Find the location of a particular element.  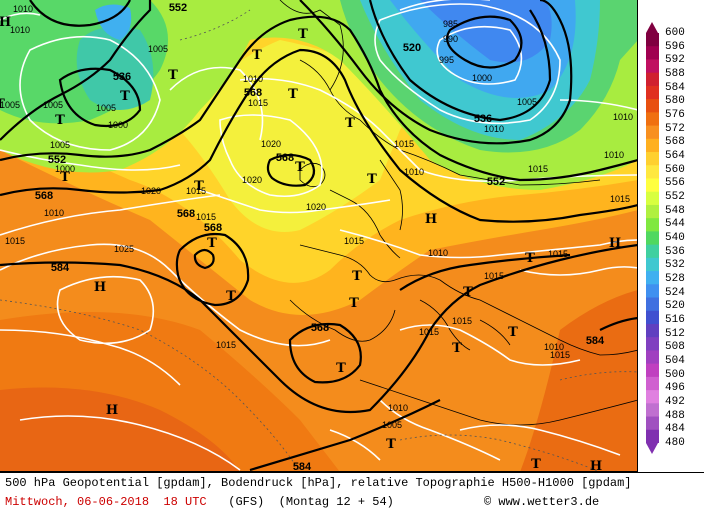

scale-label: 512 is located at coordinates (675, 333).